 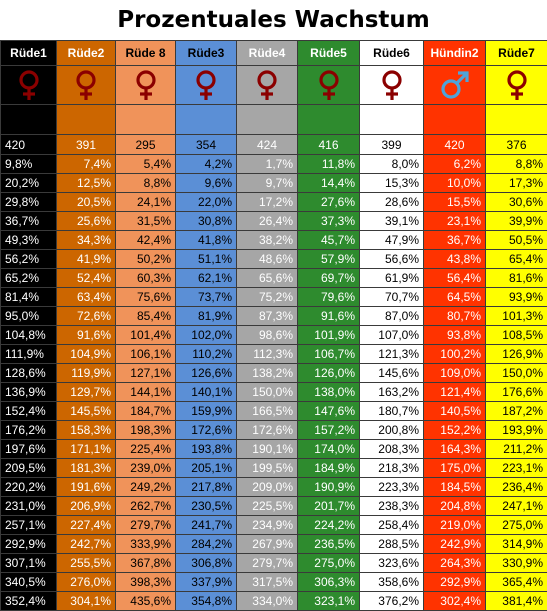 I want to click on growth-cell: 98,6%, so click(x=267, y=335).